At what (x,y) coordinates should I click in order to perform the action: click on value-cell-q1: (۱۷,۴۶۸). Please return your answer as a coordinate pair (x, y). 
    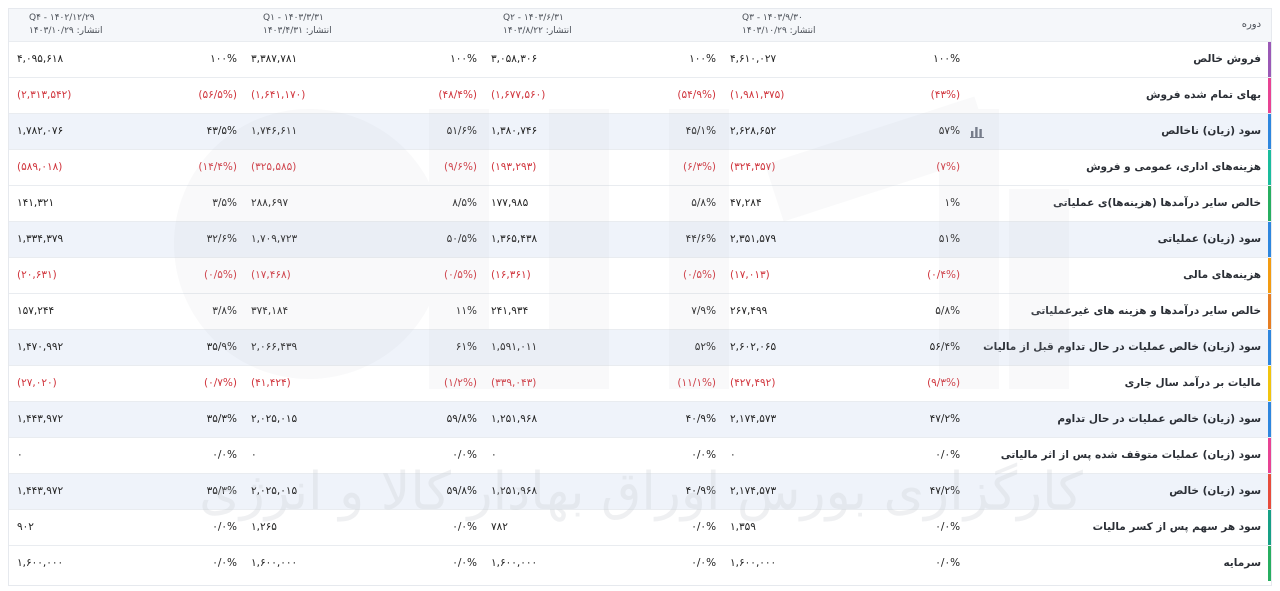
    Looking at the image, I should click on (271, 275).